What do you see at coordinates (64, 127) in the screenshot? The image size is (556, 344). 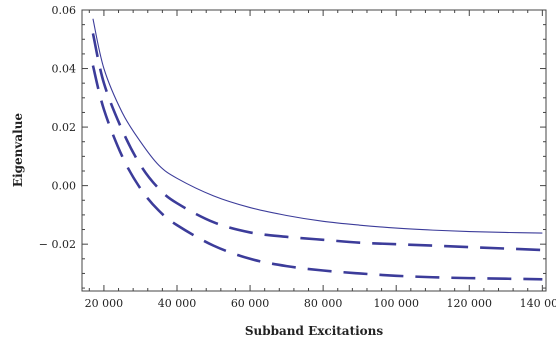 I see `y-tick-label: 0.02` at bounding box center [64, 127].